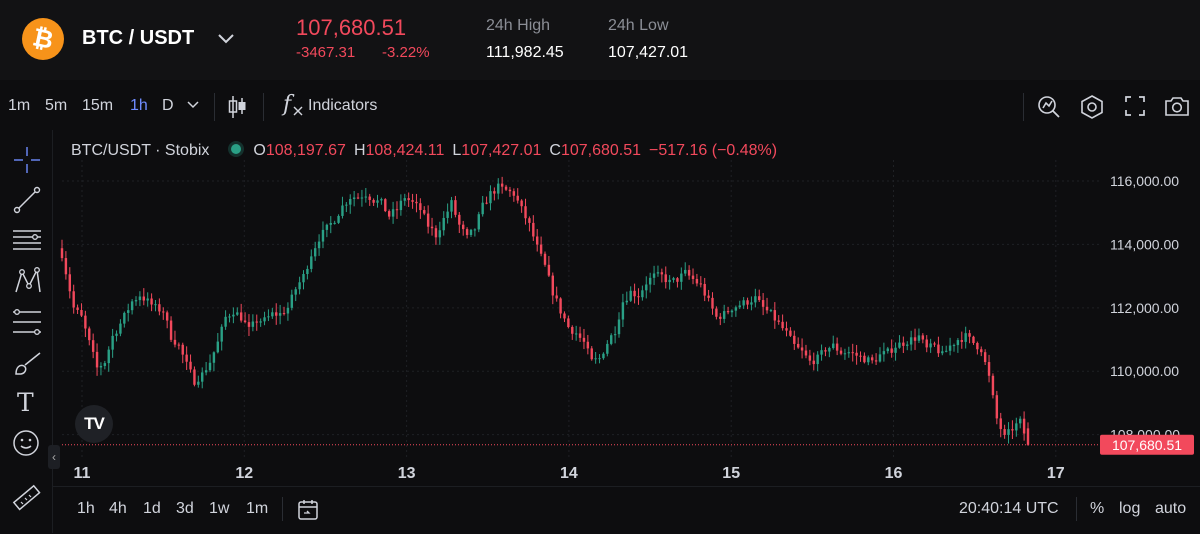 This screenshot has height=534, width=1200. I want to click on alert-icon, so click(1049, 106).